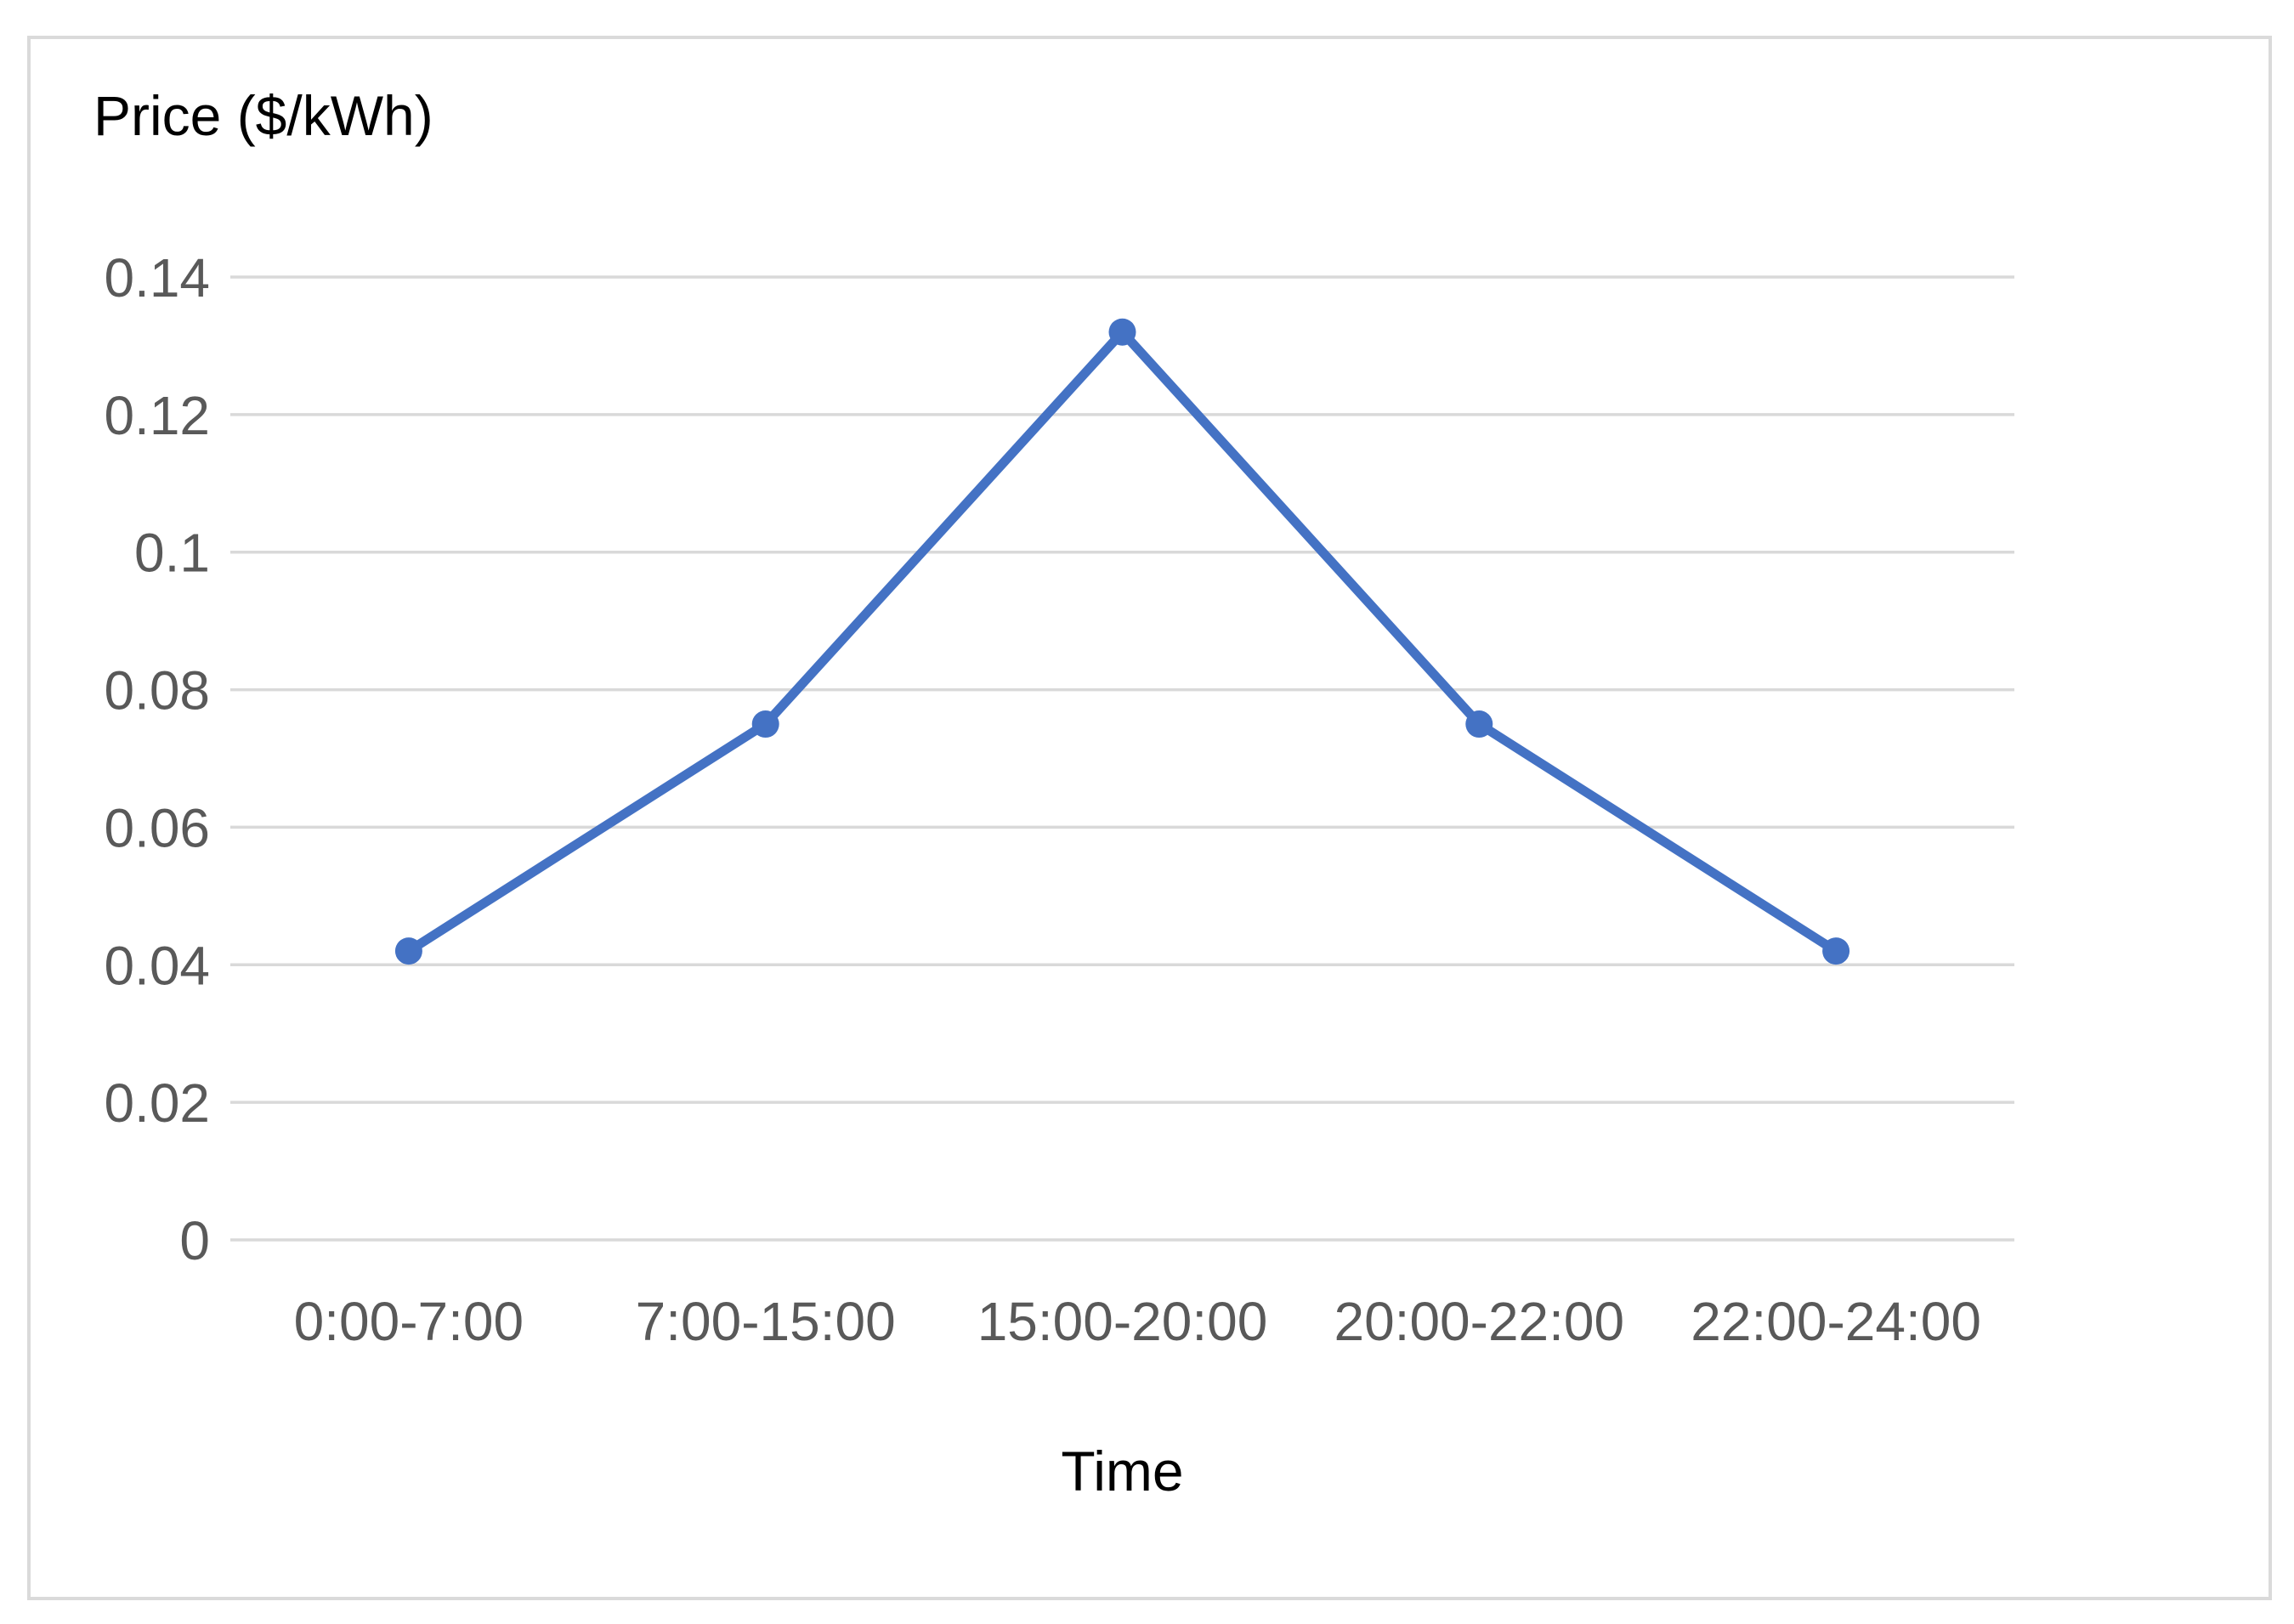 This screenshot has width=2294, height=1624. What do you see at coordinates (1122, 1471) in the screenshot?
I see `x-axis-title: Time` at bounding box center [1122, 1471].